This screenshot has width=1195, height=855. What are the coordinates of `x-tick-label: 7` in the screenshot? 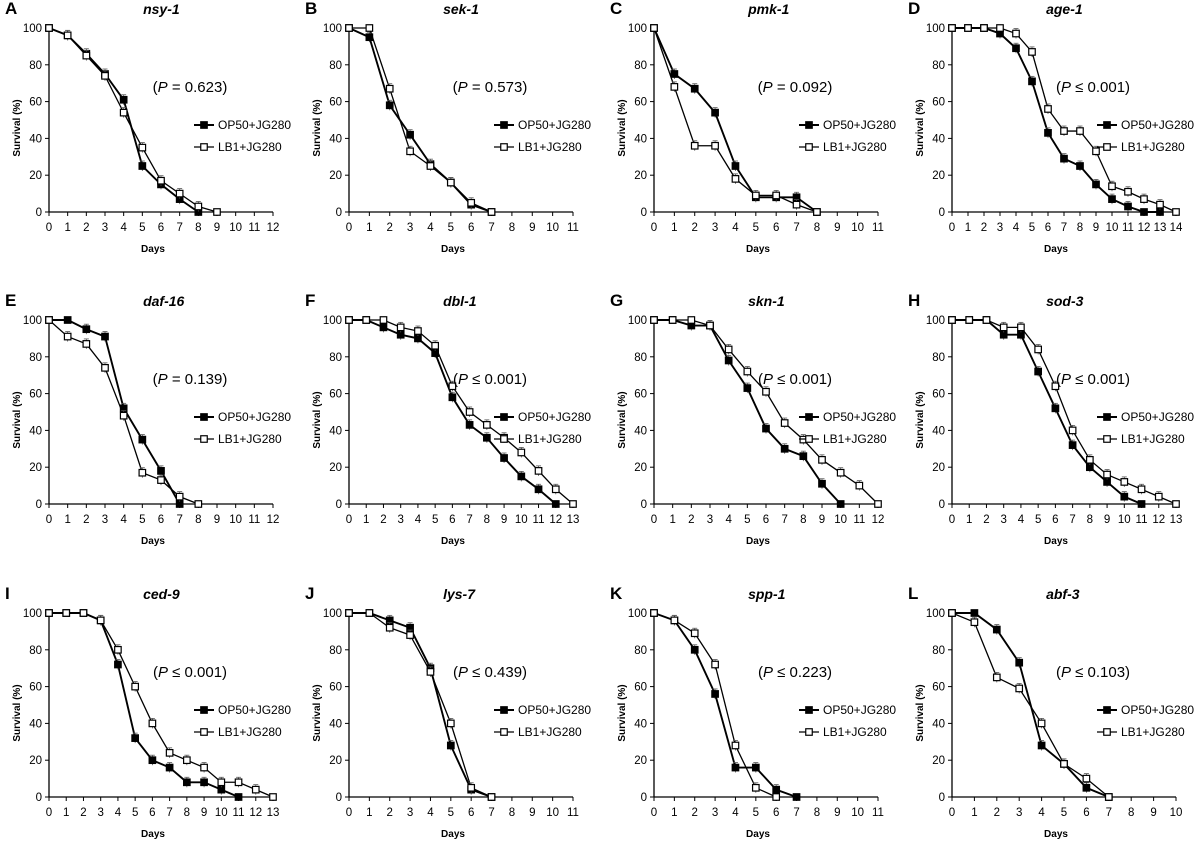 It's located at (1072, 520).